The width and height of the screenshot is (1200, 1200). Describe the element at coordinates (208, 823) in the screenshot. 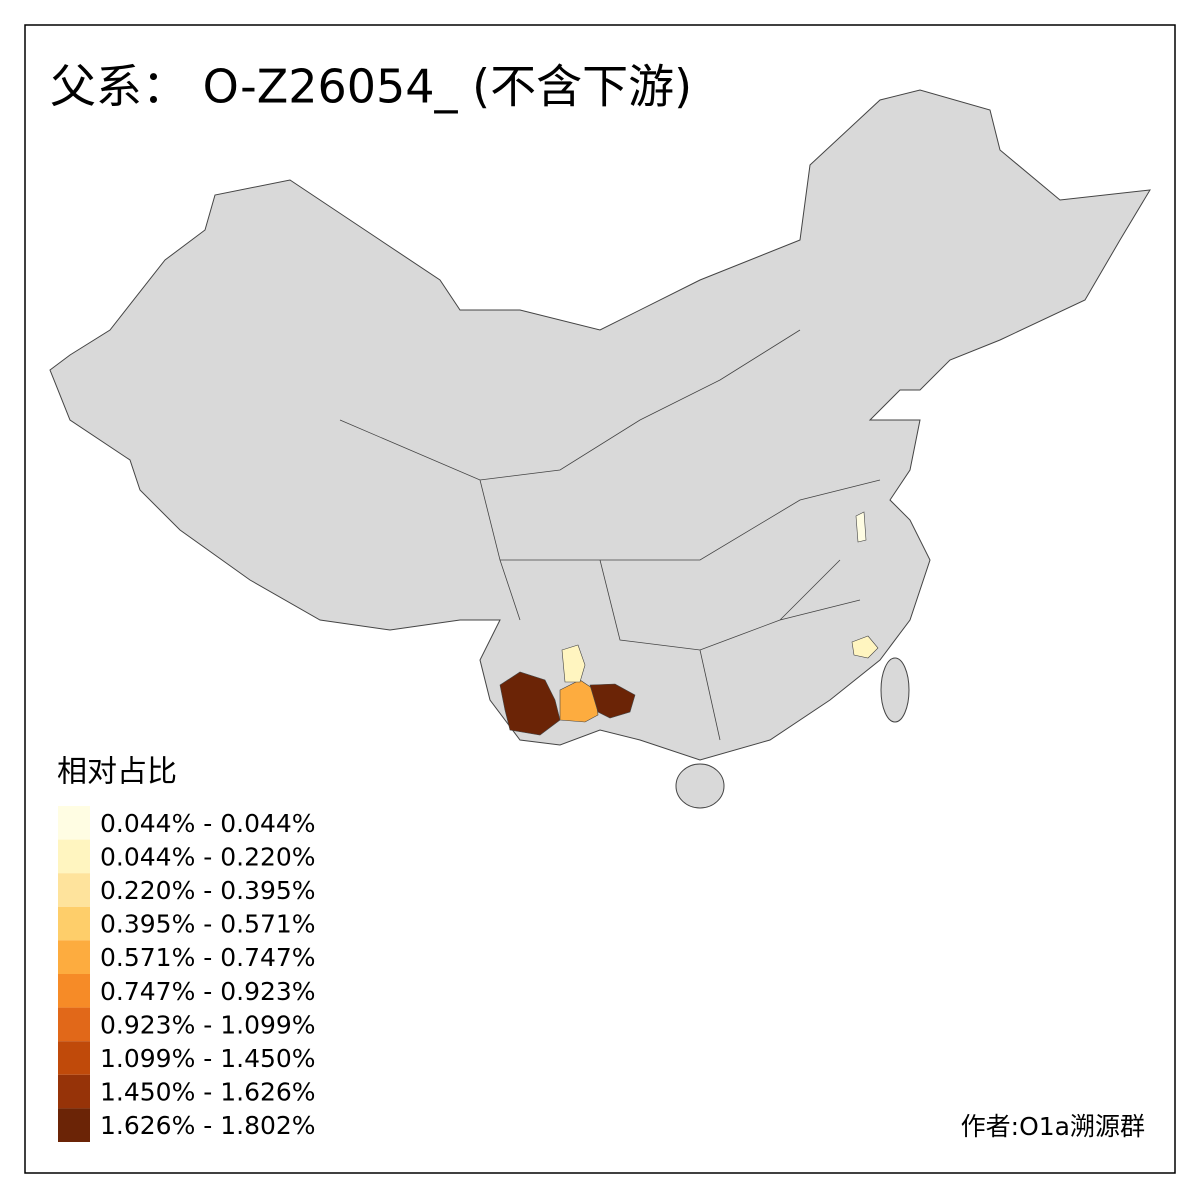

I see `legend-label: 0.044% - 0.044%` at that location.